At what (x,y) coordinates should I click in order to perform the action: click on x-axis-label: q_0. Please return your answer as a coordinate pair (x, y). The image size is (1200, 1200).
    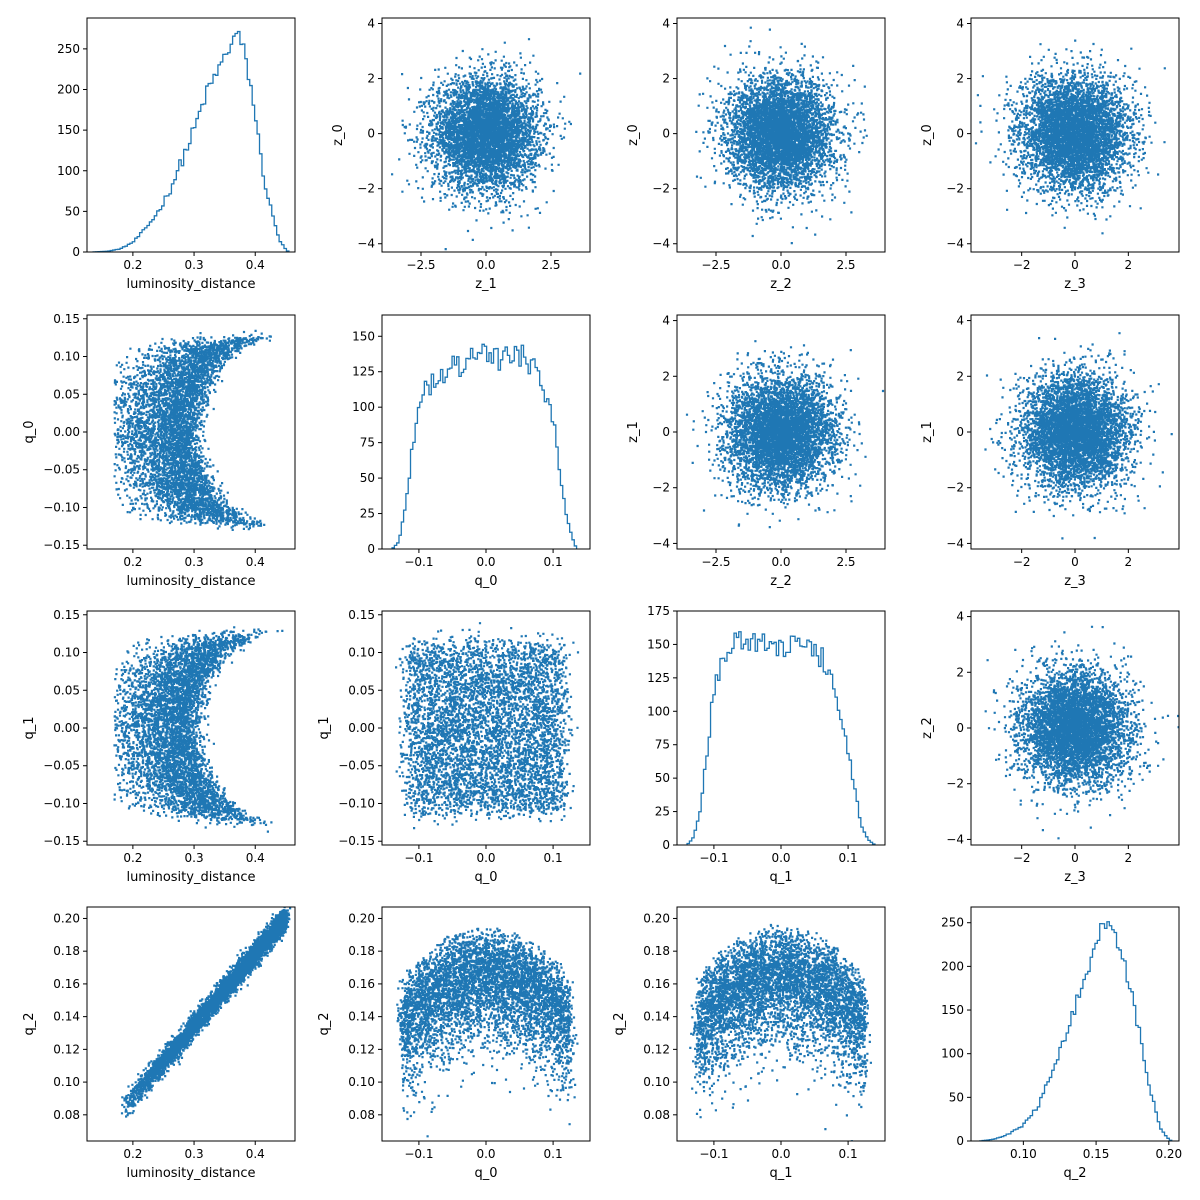
    Looking at the image, I should click on (485, 1173).